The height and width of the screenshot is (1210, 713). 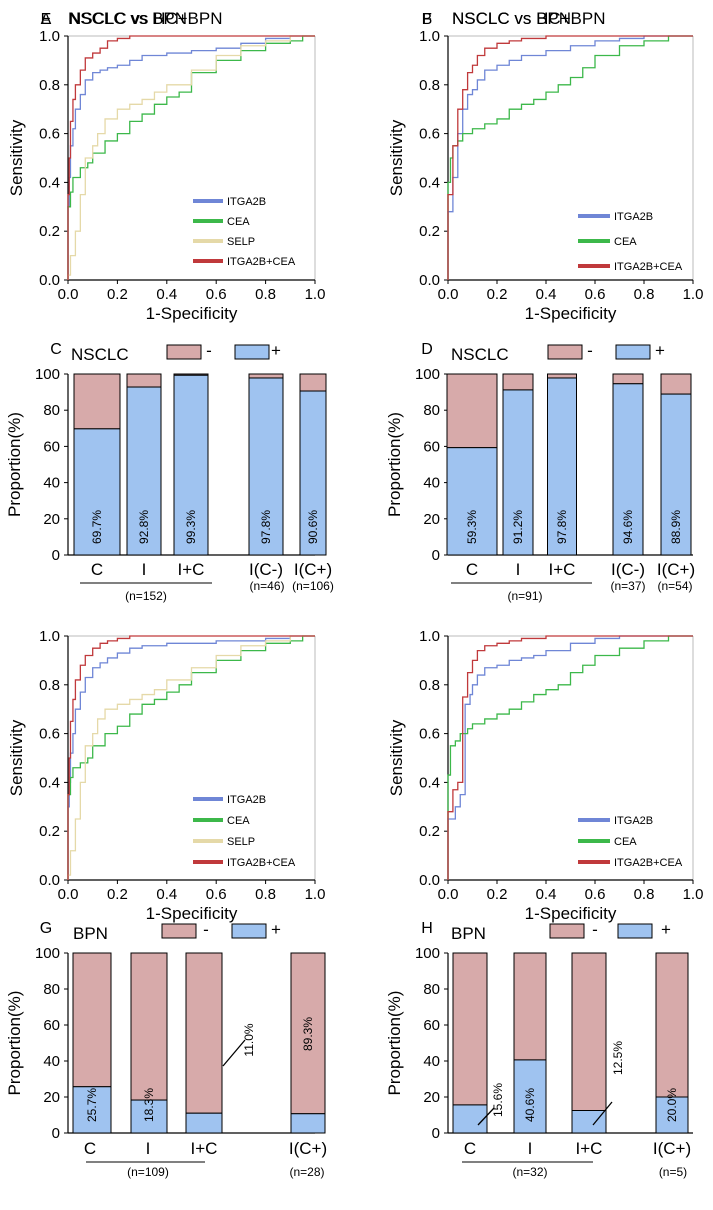 I want to click on x-tick-label: 0.8, so click(x=265, y=294).